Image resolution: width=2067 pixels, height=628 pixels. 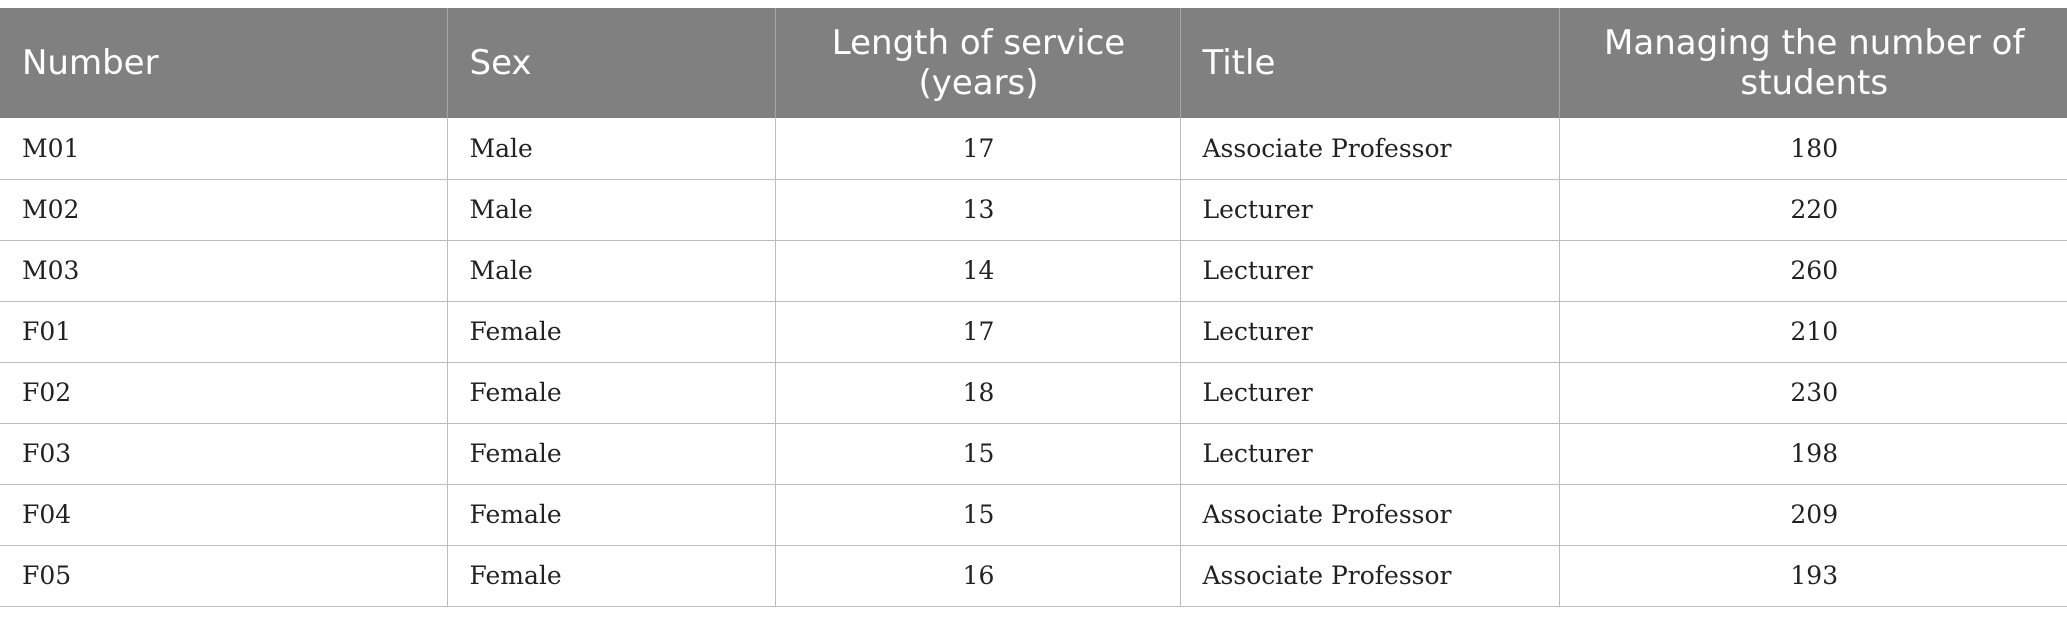 What do you see at coordinates (978, 393) in the screenshot?
I see `cell-length-of-service: 18` at bounding box center [978, 393].